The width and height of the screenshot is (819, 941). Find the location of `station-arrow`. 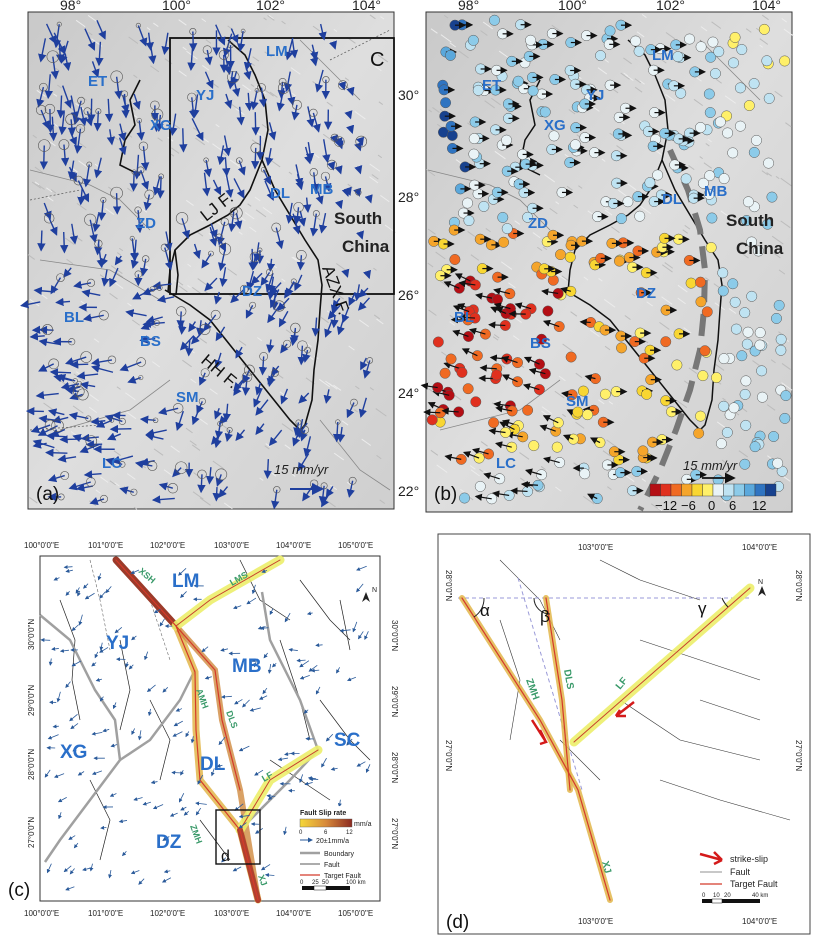

station-arrow is located at coordinates (531, 387).